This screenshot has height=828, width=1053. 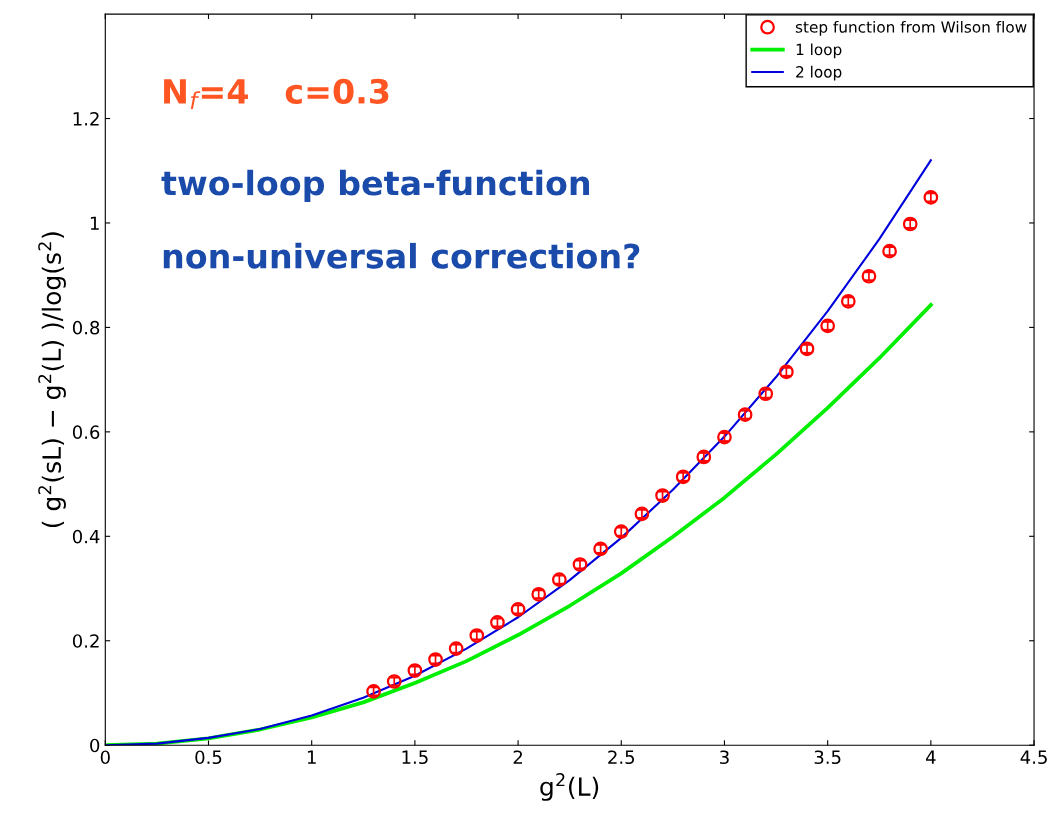 I want to click on x-tick-label: 0.5, so click(x=208, y=757).